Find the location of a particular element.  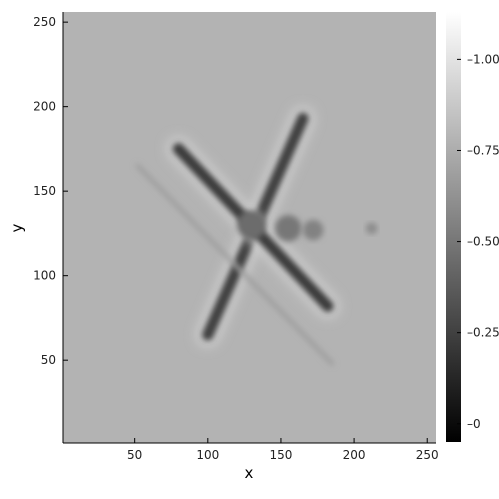

y-tick-label: 50 is located at coordinates (48, 360).